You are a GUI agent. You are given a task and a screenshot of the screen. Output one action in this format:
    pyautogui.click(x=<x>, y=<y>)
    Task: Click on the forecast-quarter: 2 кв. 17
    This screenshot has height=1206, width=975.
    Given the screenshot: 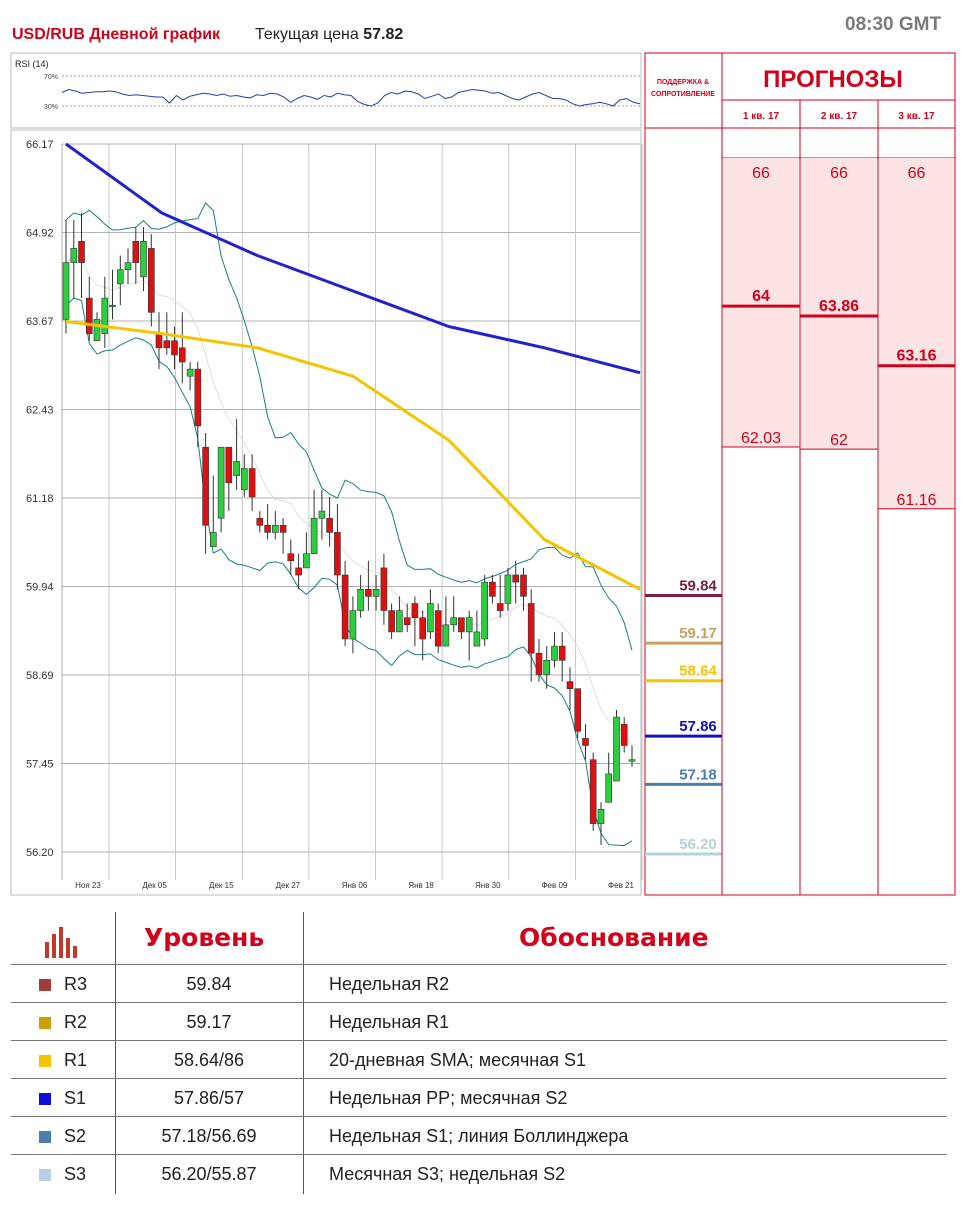 What is the action you would take?
    pyautogui.click(x=839, y=116)
    